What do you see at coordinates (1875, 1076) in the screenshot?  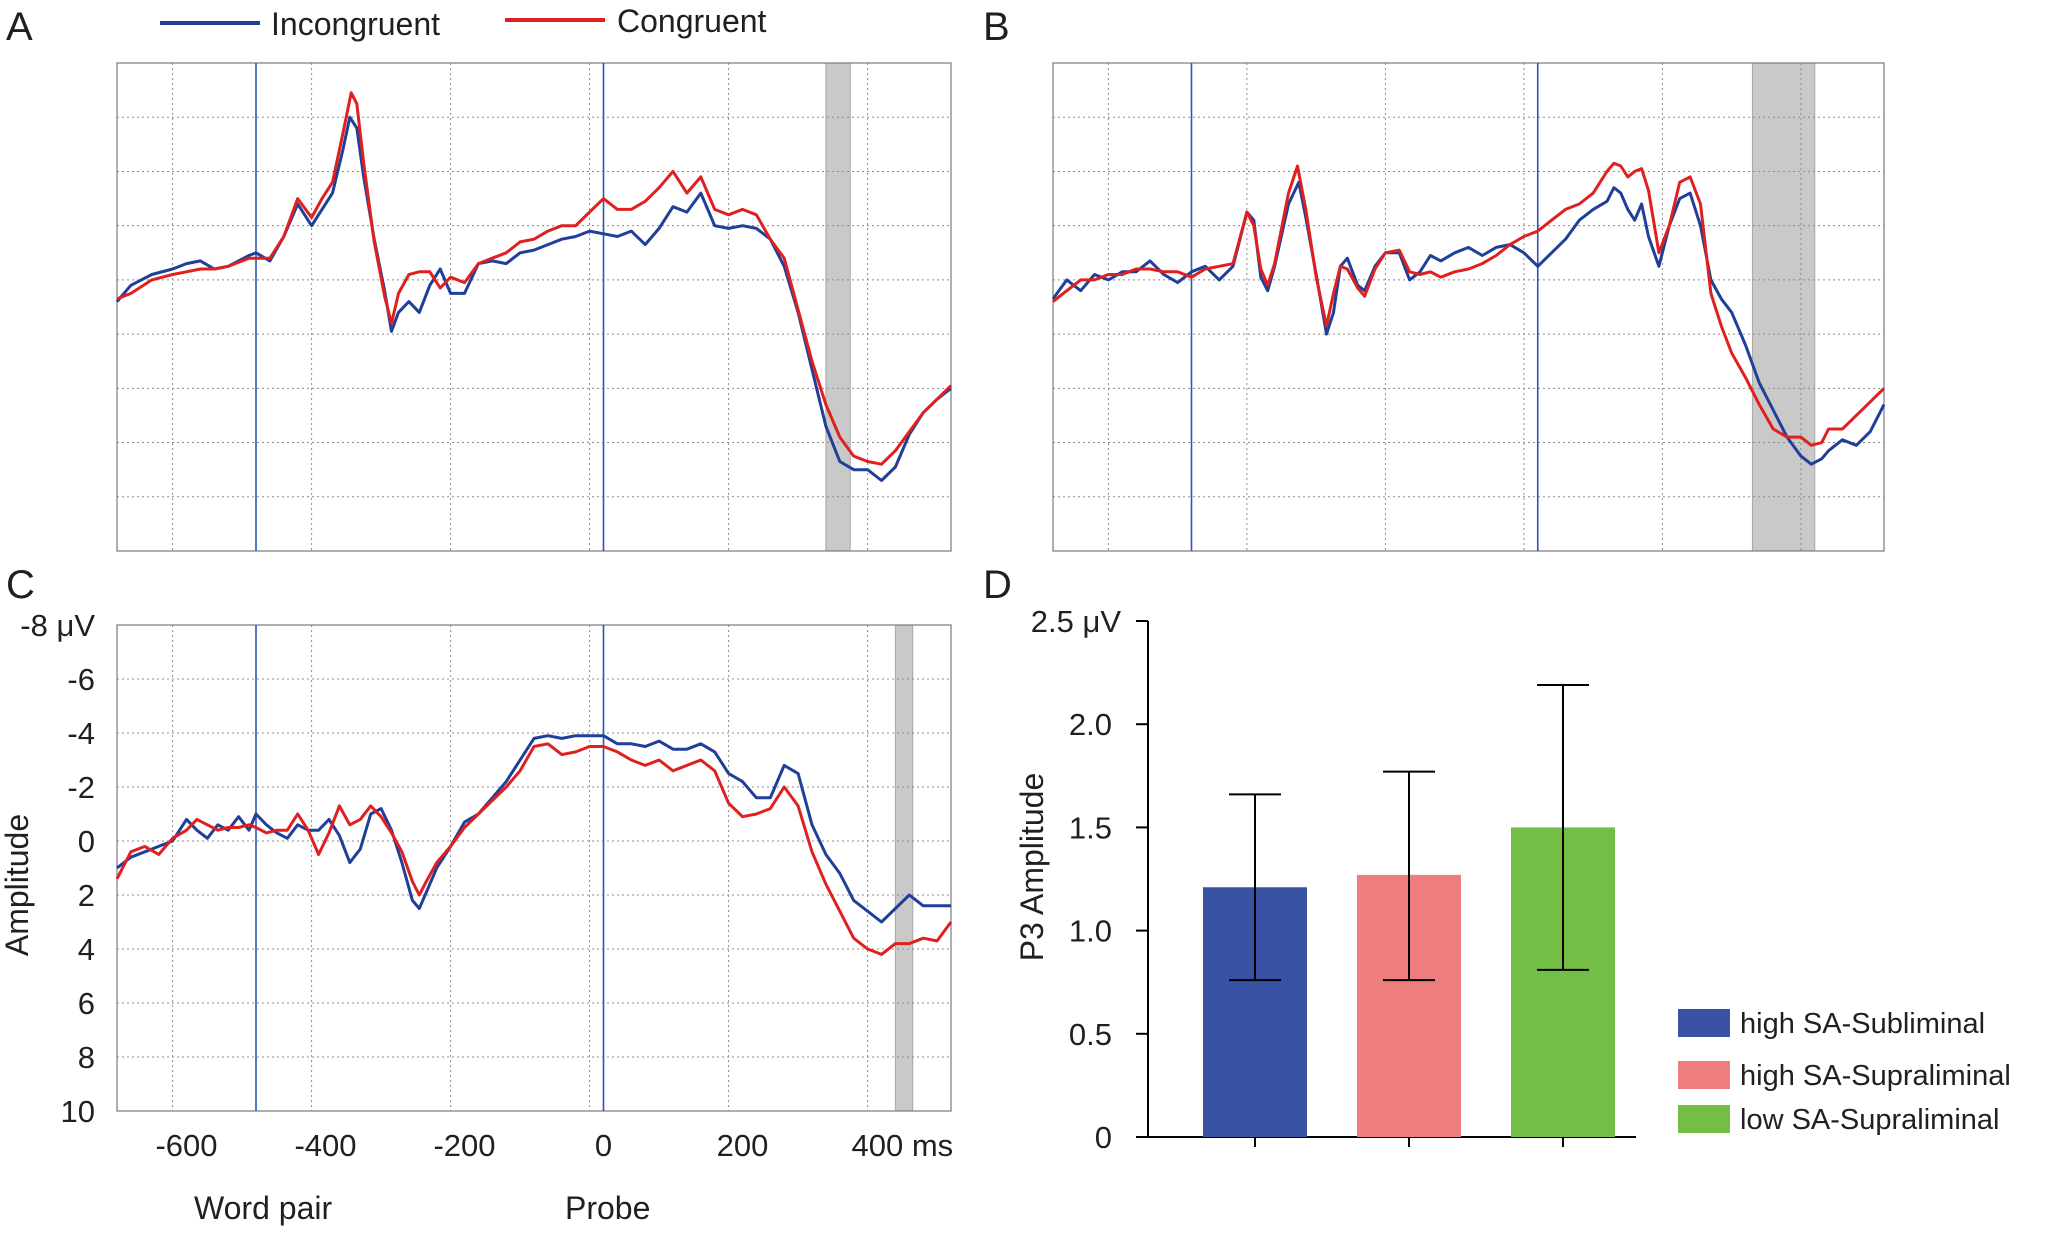 I see `pd-legend-label-high-sa-supraliminal: high SA-Supraliminal` at bounding box center [1875, 1076].